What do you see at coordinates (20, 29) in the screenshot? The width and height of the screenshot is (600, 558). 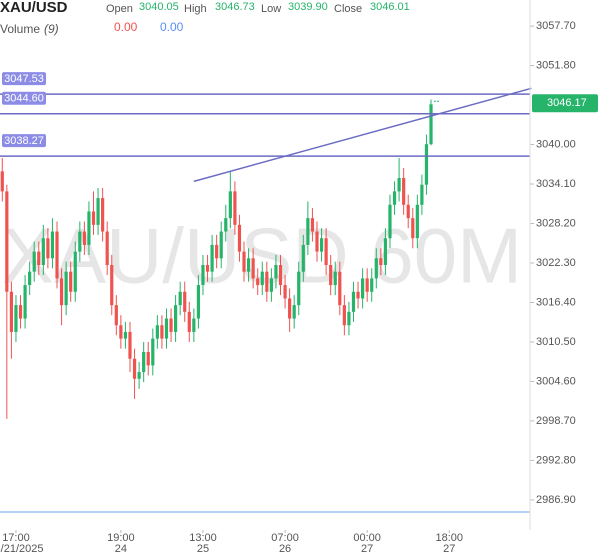 I see `volume-label: Volume` at bounding box center [20, 29].